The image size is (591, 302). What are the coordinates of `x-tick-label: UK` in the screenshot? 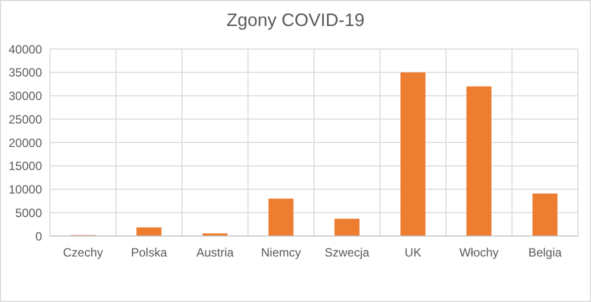 It's located at (413, 253).